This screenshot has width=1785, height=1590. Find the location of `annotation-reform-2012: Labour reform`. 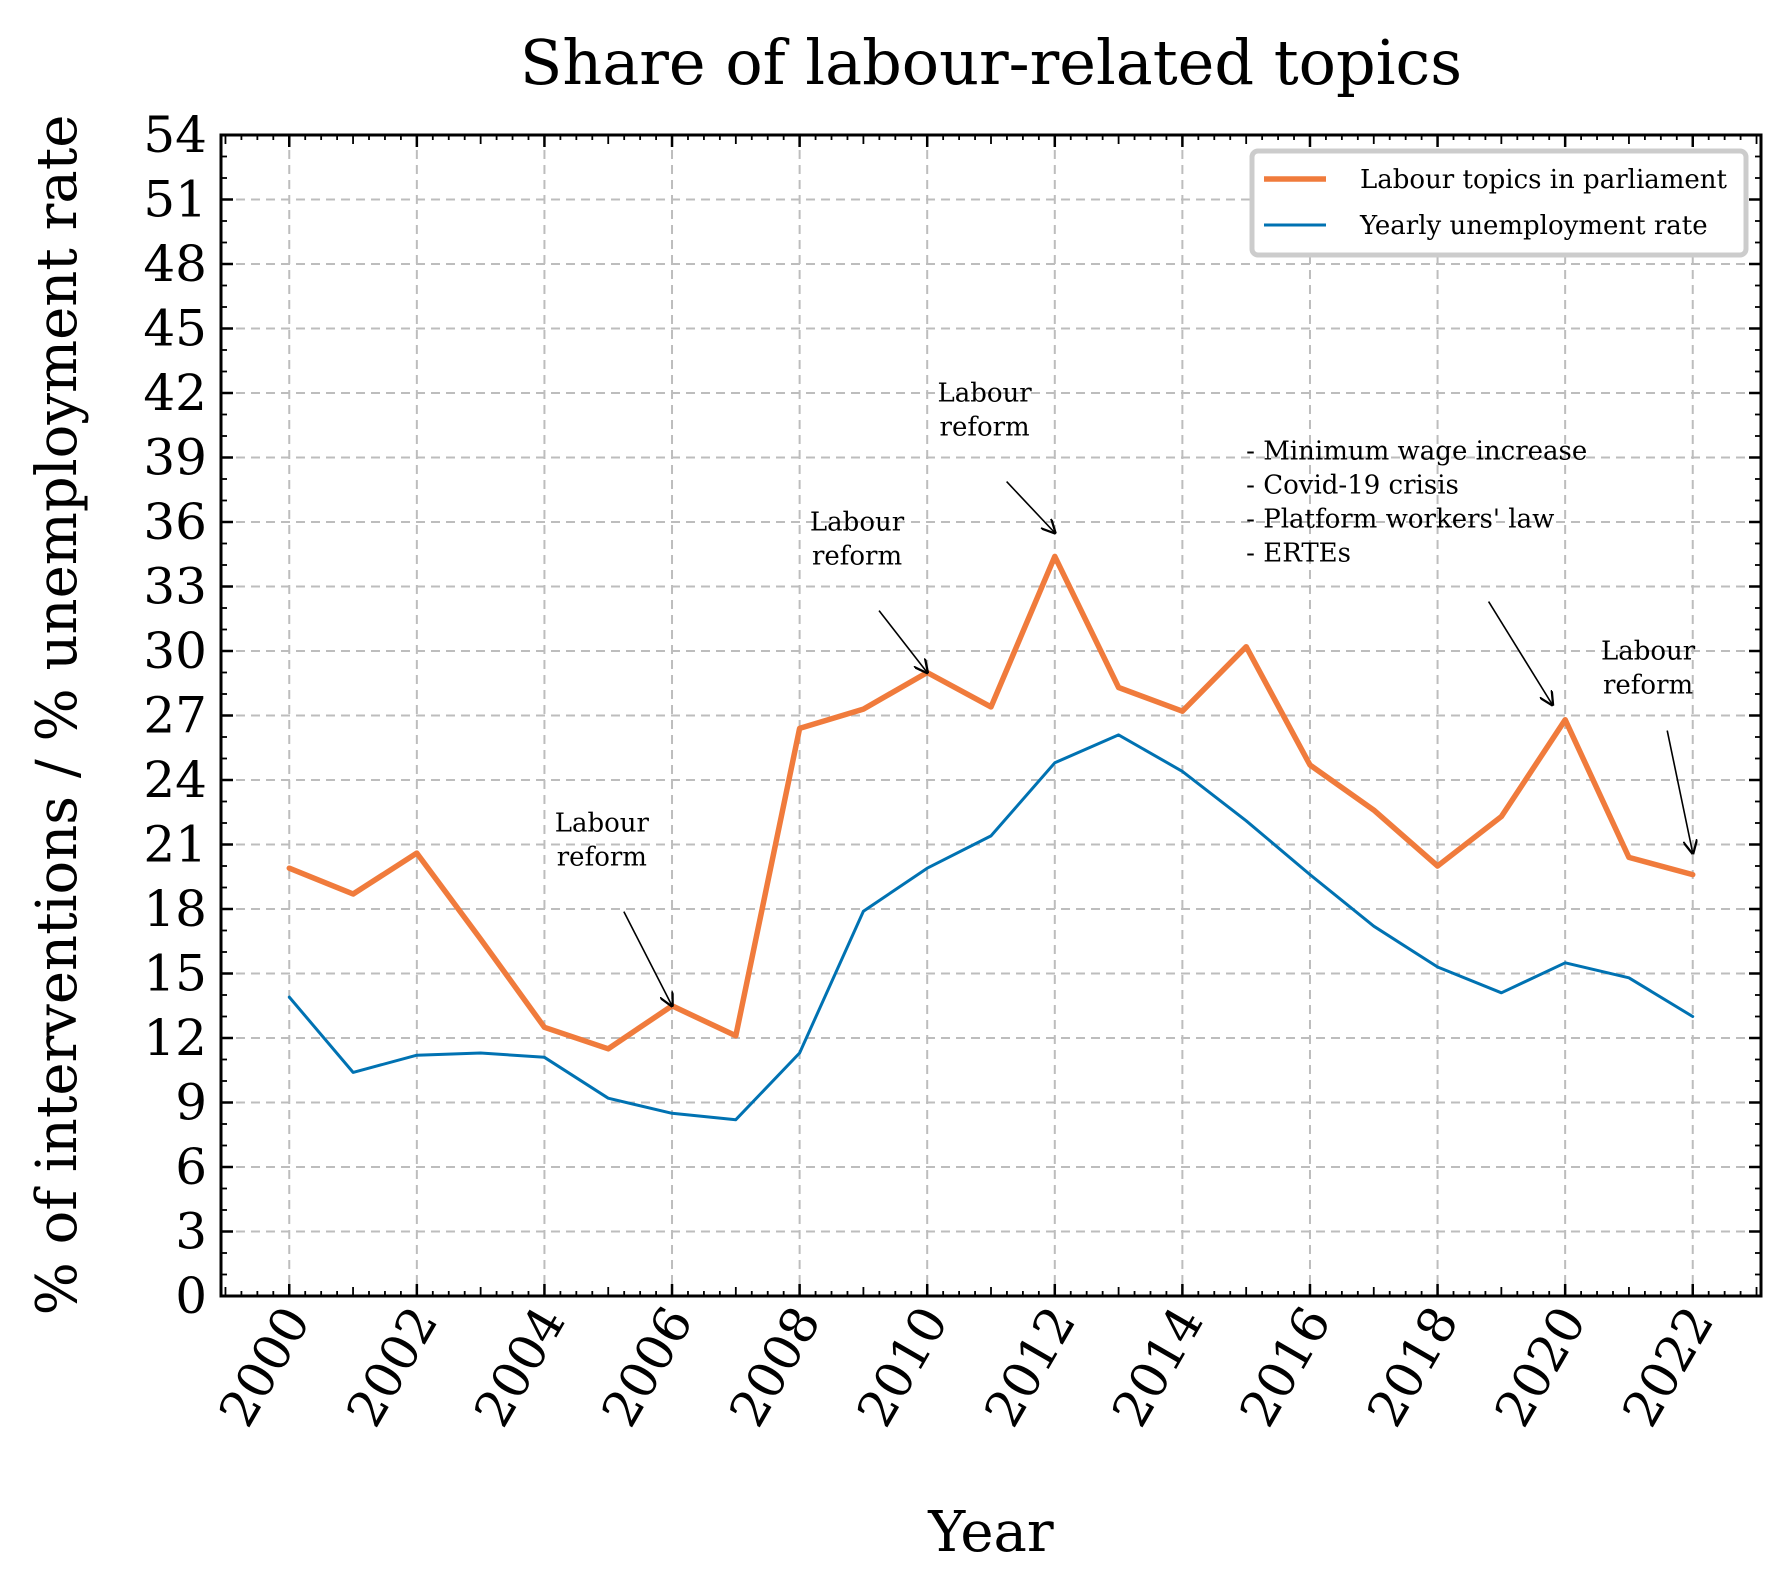

annotation-reform-2012: Labour reform is located at coordinates (995, 456).